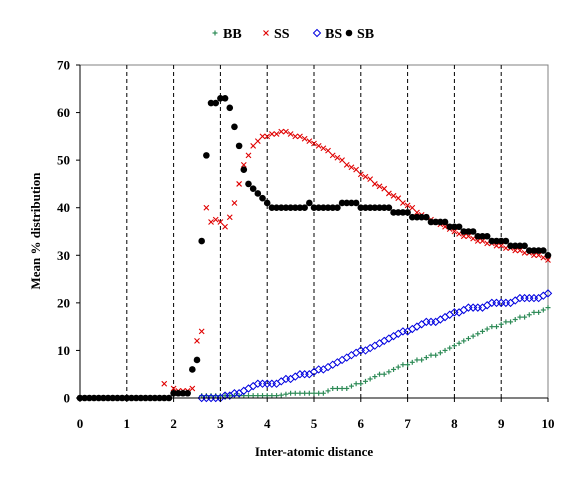 Image resolution: width=577 pixels, height=486 pixels. What do you see at coordinates (333, 34) in the screenshot?
I see `legend-label-bs: BS` at bounding box center [333, 34].